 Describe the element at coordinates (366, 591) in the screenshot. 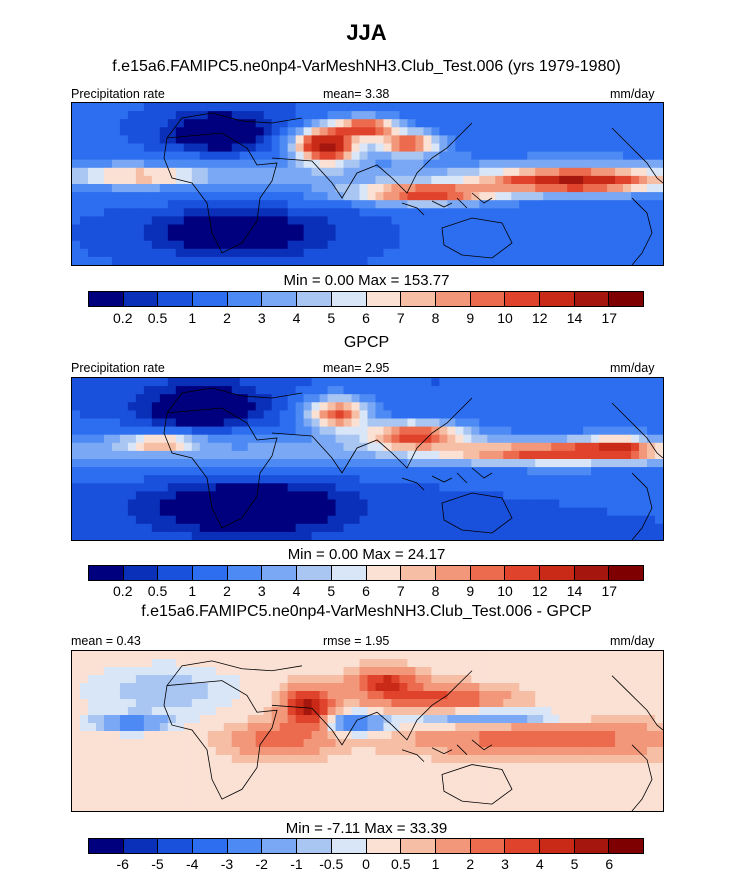

I see `panel-2-tick-label: 6` at that location.